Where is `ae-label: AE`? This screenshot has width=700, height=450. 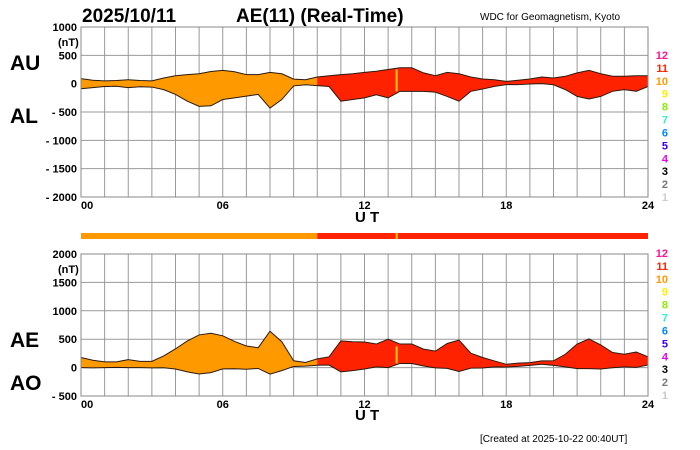 ae-label: AE is located at coordinates (24, 340).